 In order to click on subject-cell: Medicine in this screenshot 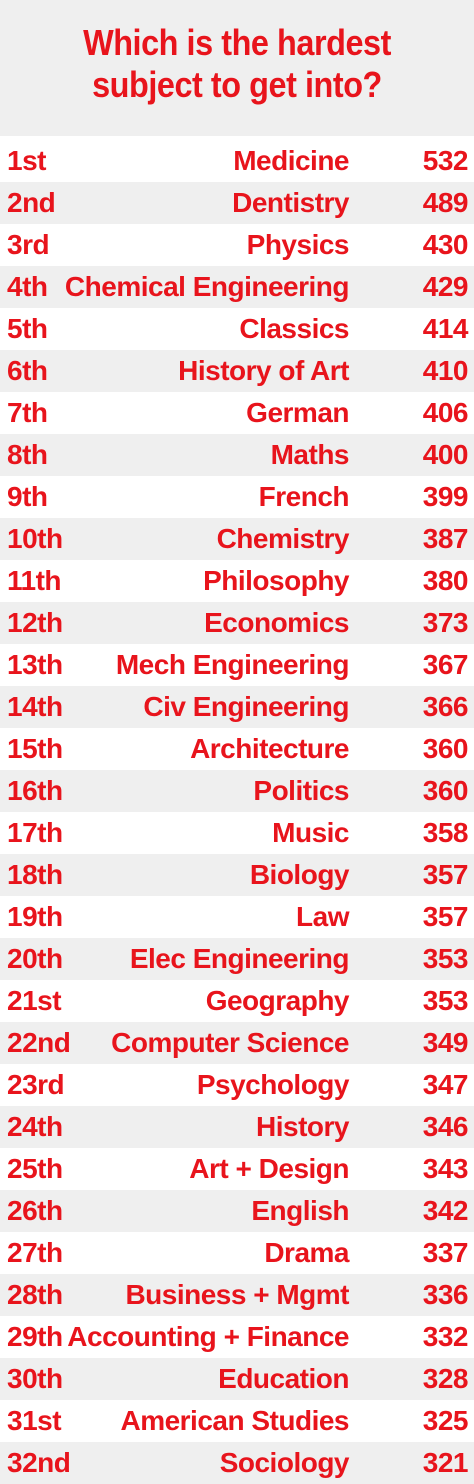, I will do `click(291, 160)`.